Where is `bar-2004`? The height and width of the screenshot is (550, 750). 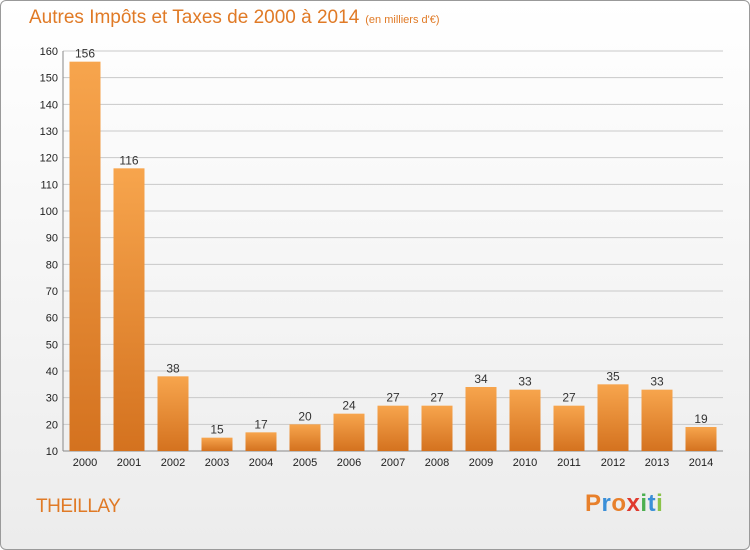
bar-2004 is located at coordinates (261, 441).